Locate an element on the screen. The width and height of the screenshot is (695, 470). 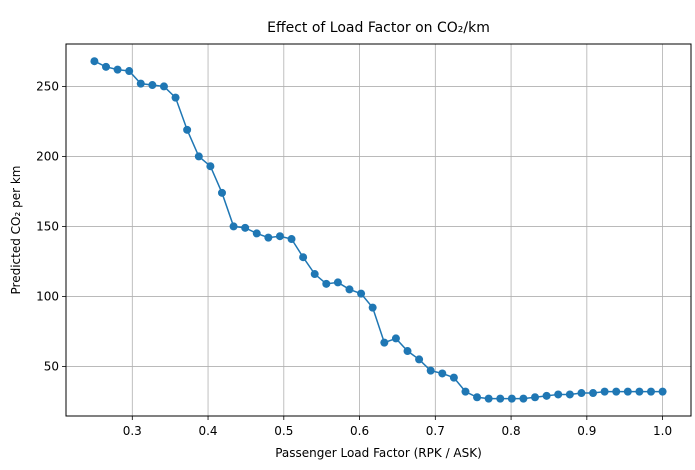
y-tick-label: 50 is located at coordinates (51, 366).